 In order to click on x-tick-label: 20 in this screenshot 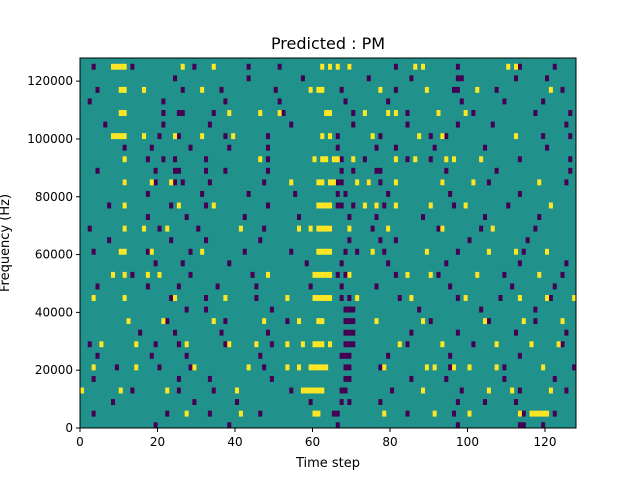, I will do `click(157, 442)`.